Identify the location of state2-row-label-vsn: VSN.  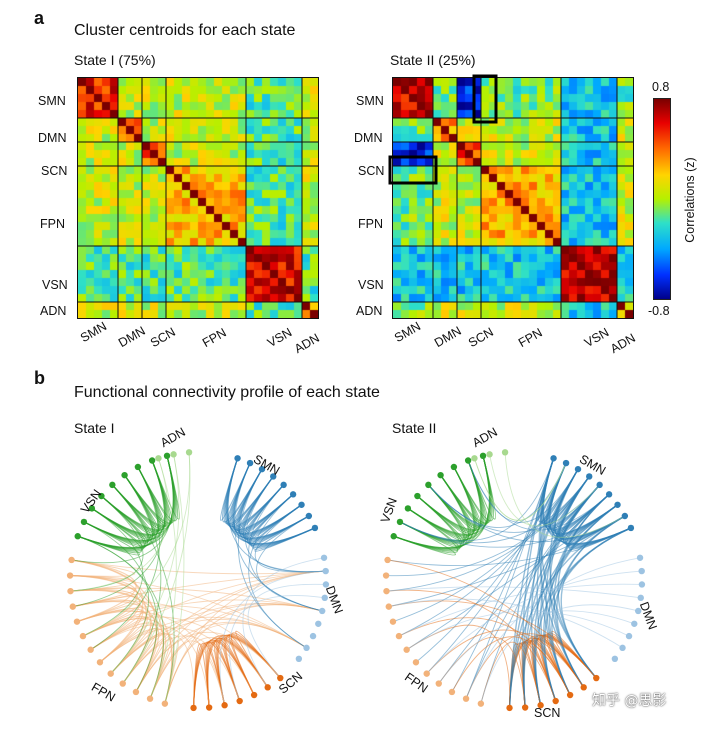
(371, 285).